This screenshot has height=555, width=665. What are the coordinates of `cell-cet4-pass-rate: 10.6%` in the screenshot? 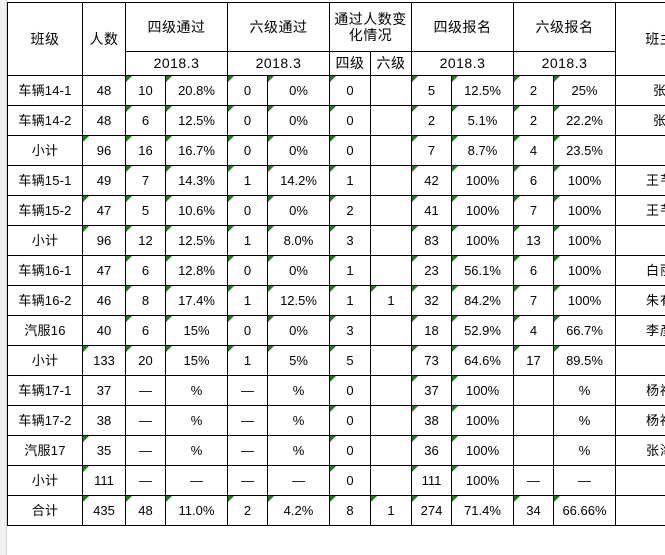 It's located at (196, 210).